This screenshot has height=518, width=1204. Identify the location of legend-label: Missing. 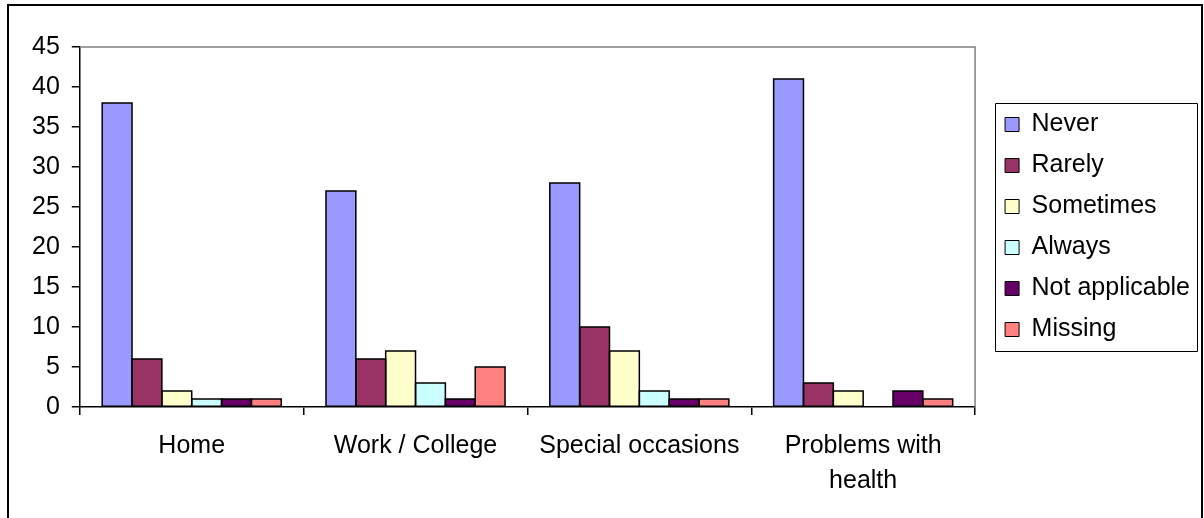
(1074, 327).